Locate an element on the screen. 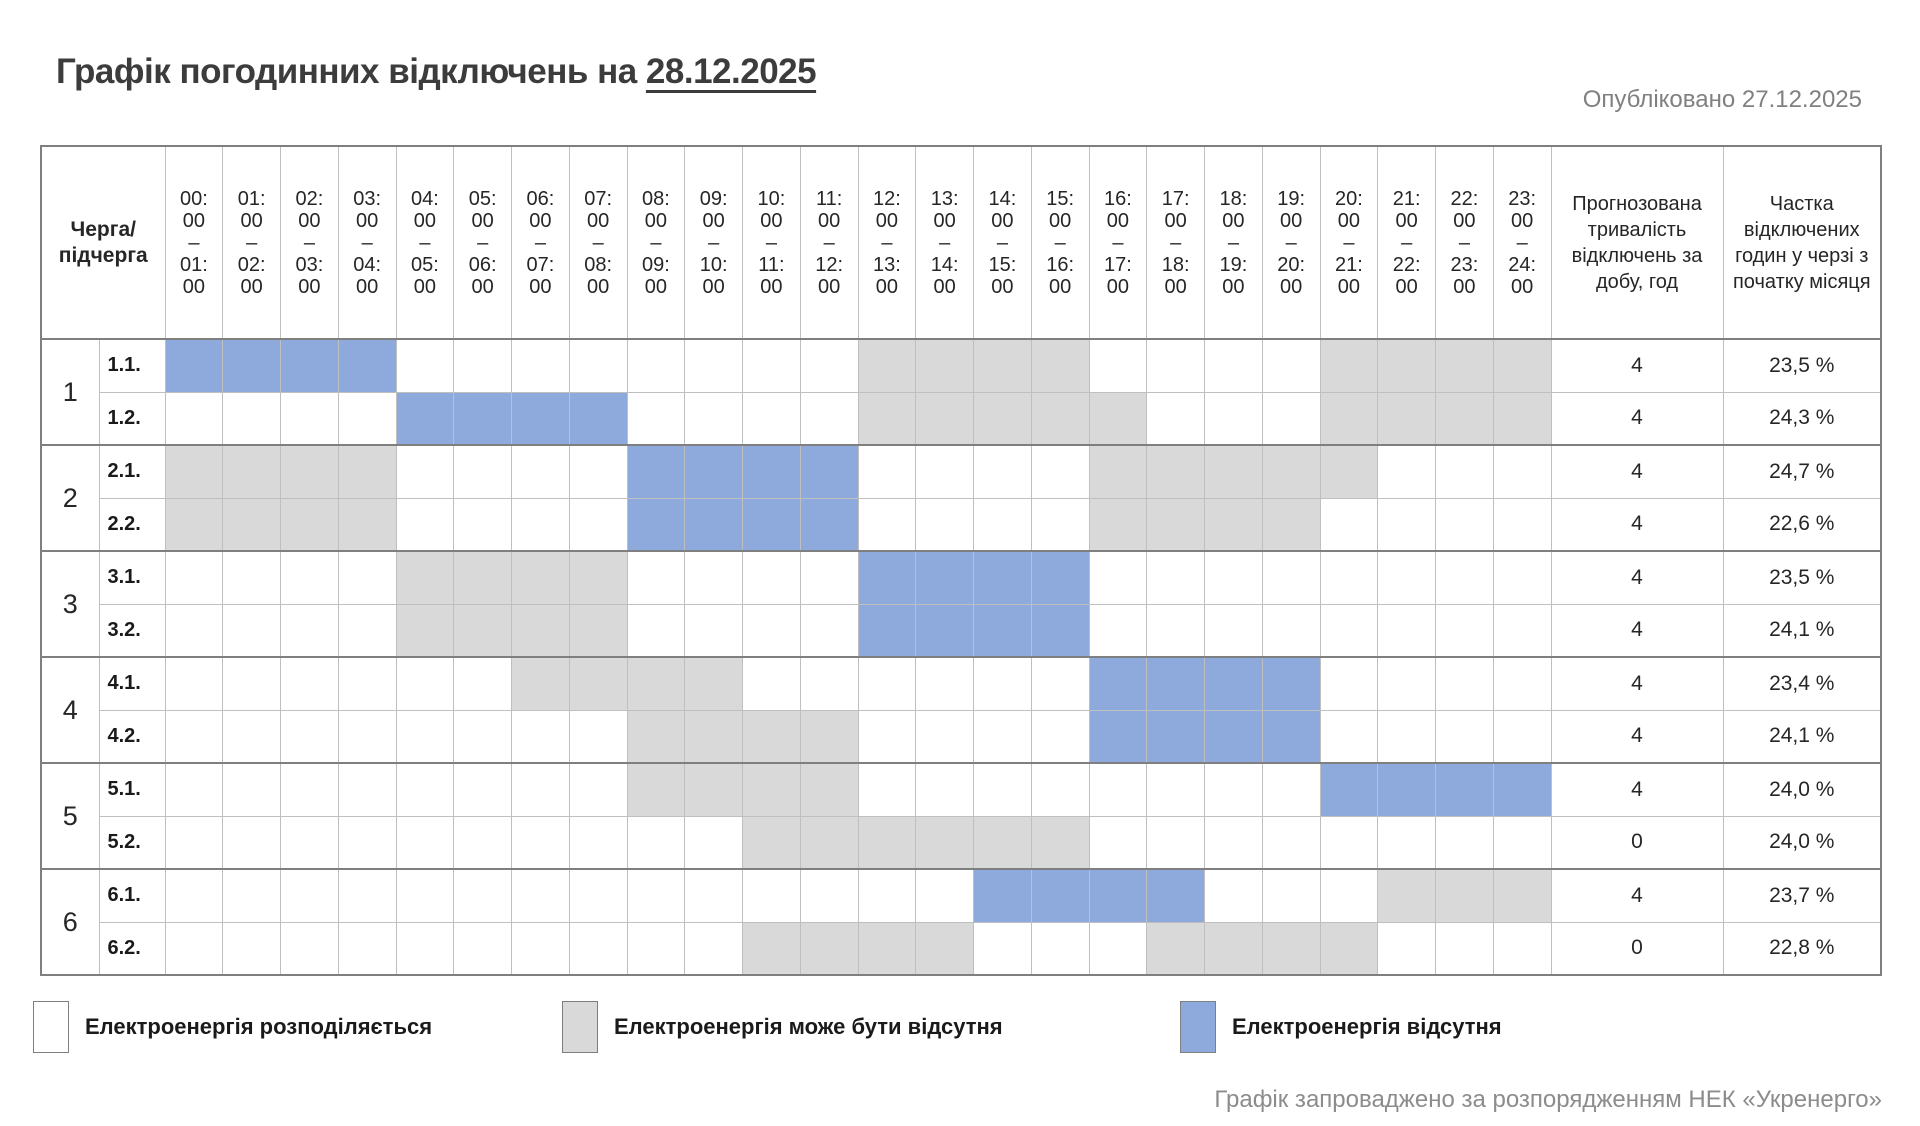 The height and width of the screenshot is (1126, 1920). legend-label: Електроенергія розподіляється is located at coordinates (259, 1026).